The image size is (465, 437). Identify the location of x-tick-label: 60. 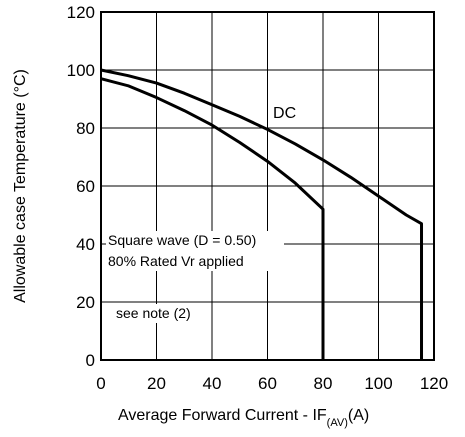
(267, 383).